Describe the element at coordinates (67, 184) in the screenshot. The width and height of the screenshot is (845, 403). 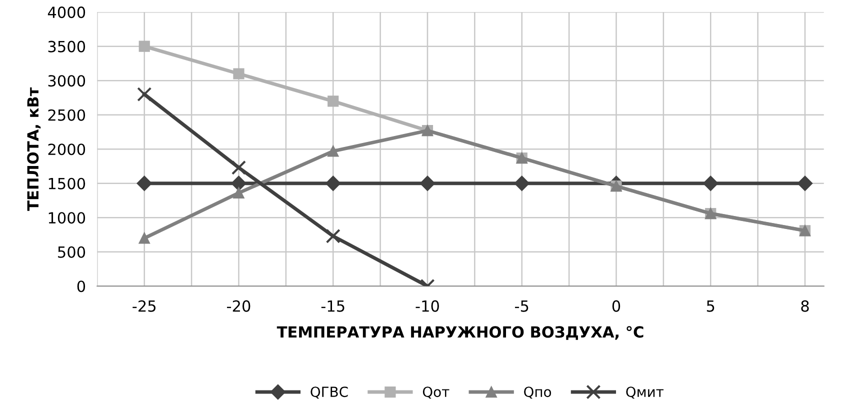
I see `y-tick-label: 1500` at that location.